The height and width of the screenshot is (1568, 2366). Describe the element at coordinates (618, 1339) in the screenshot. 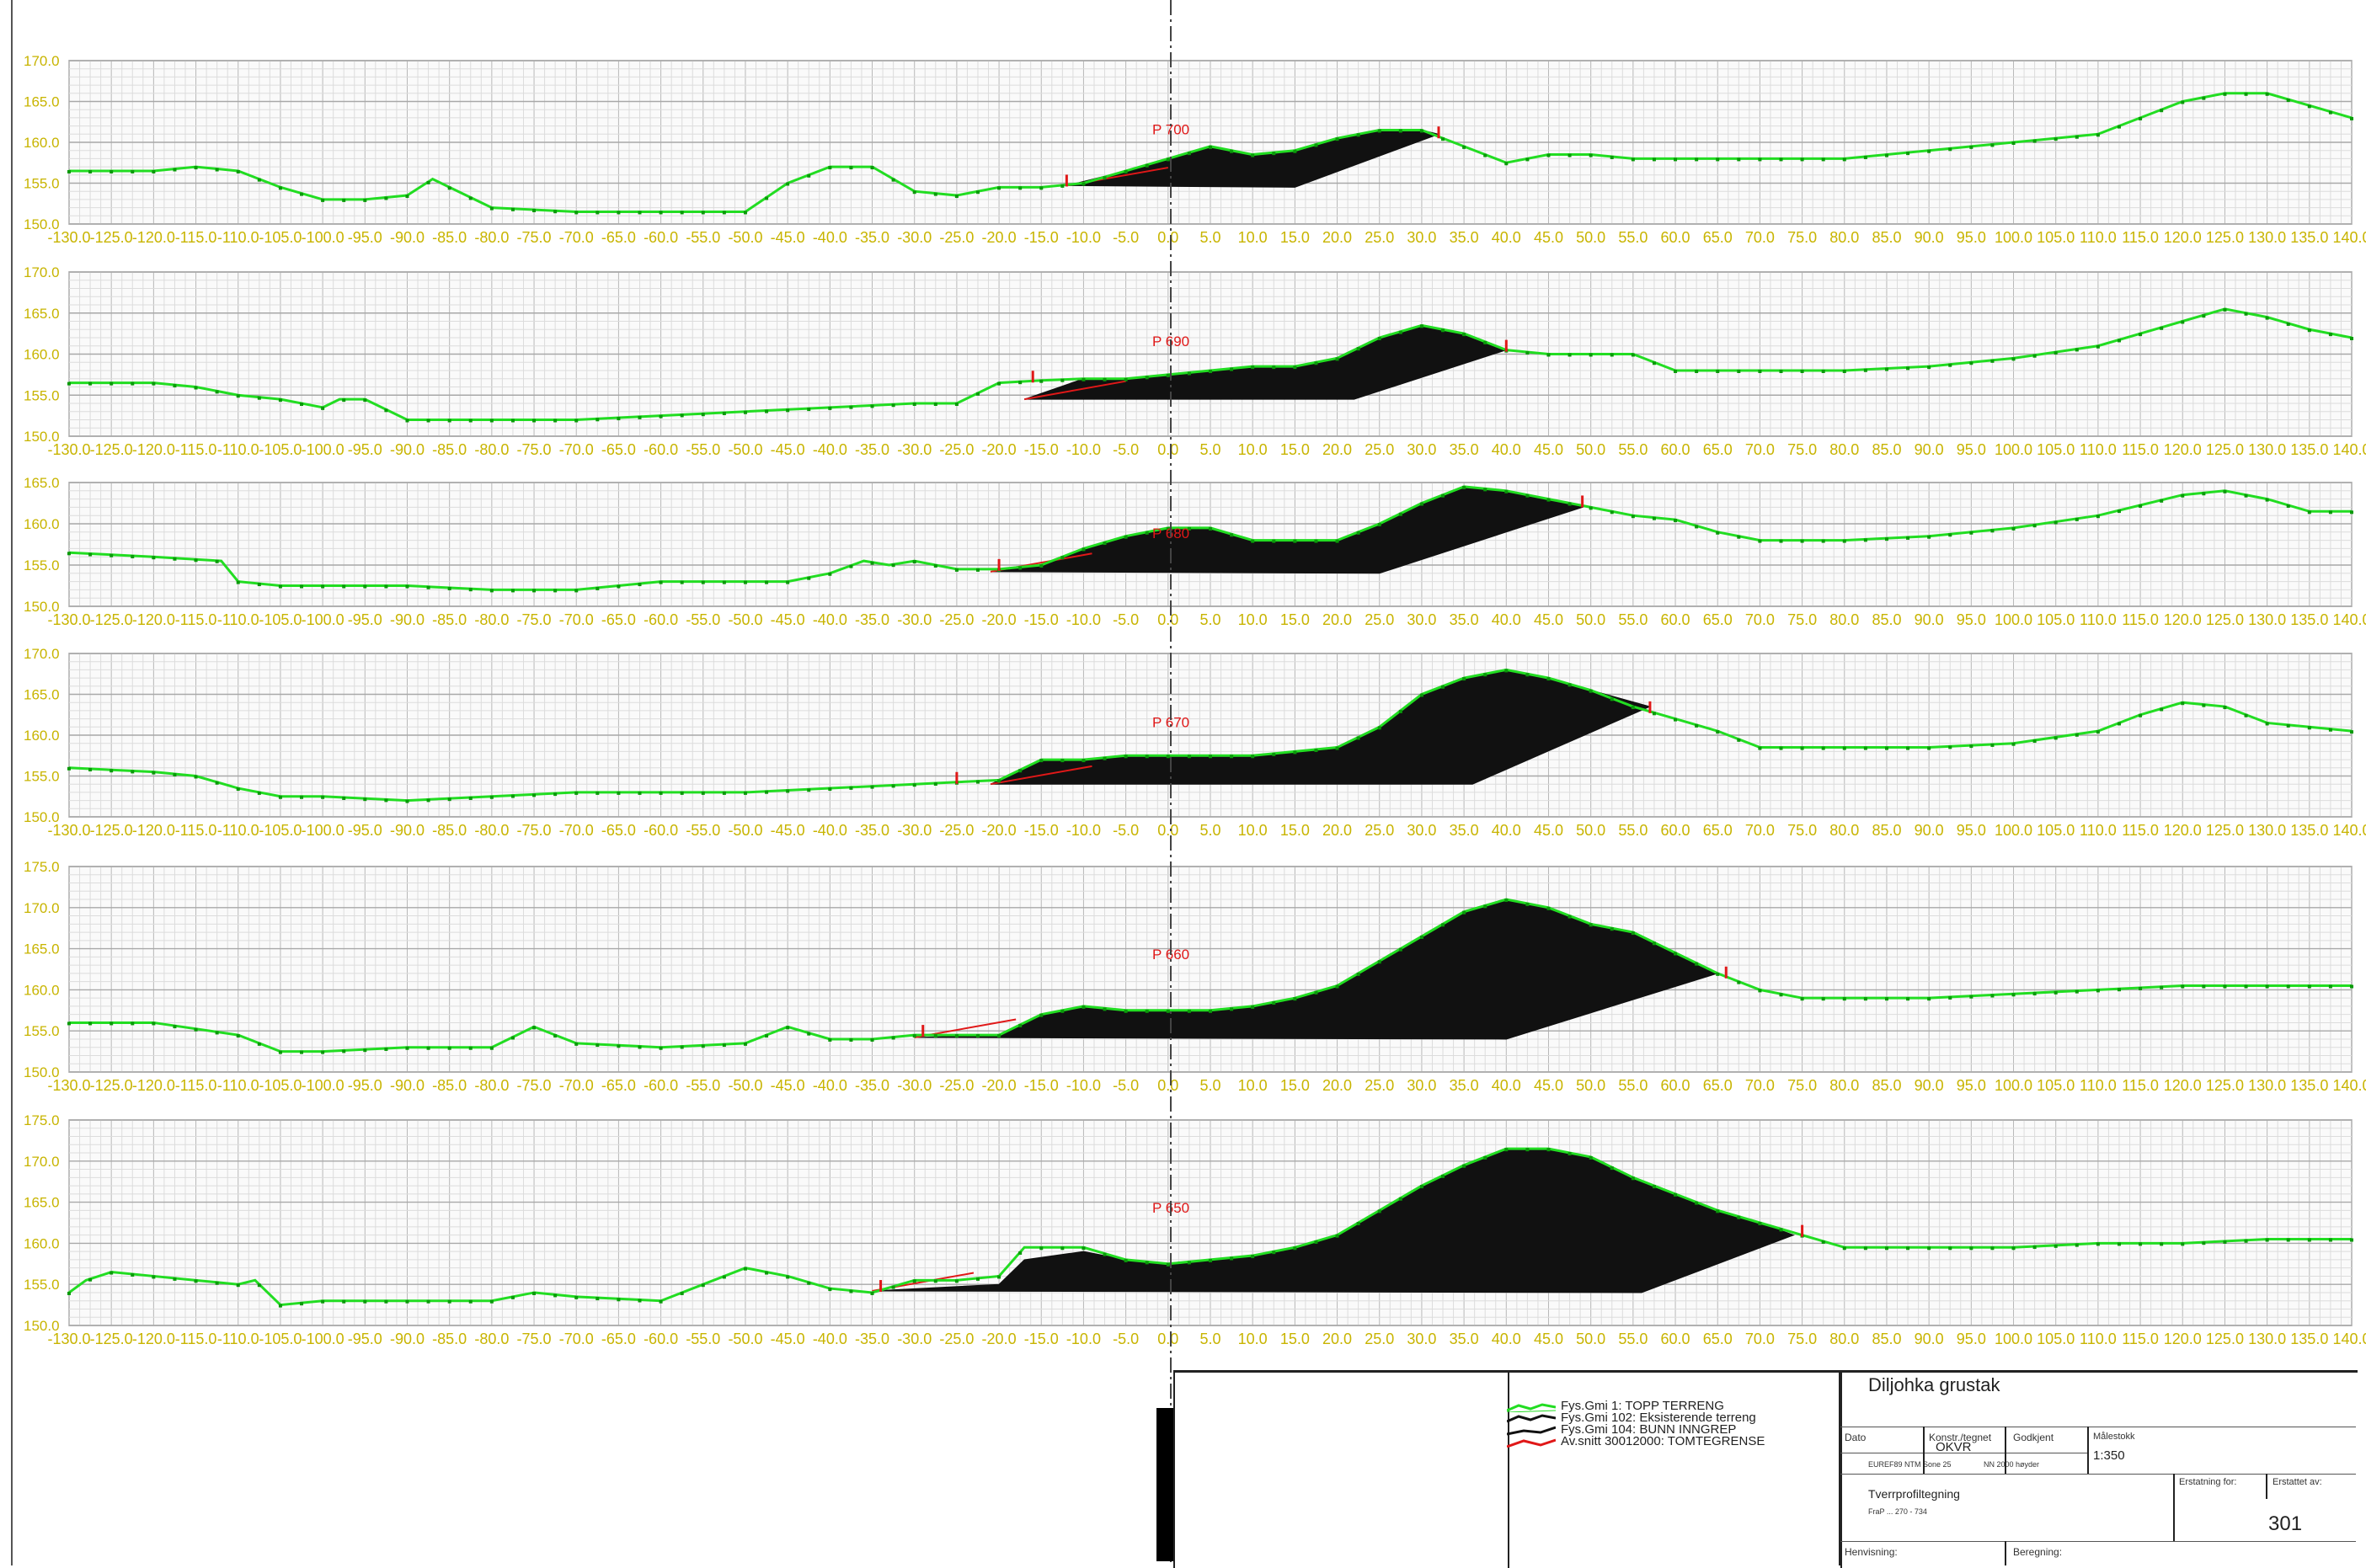

I see `x-tick-label: -65.0` at that location.